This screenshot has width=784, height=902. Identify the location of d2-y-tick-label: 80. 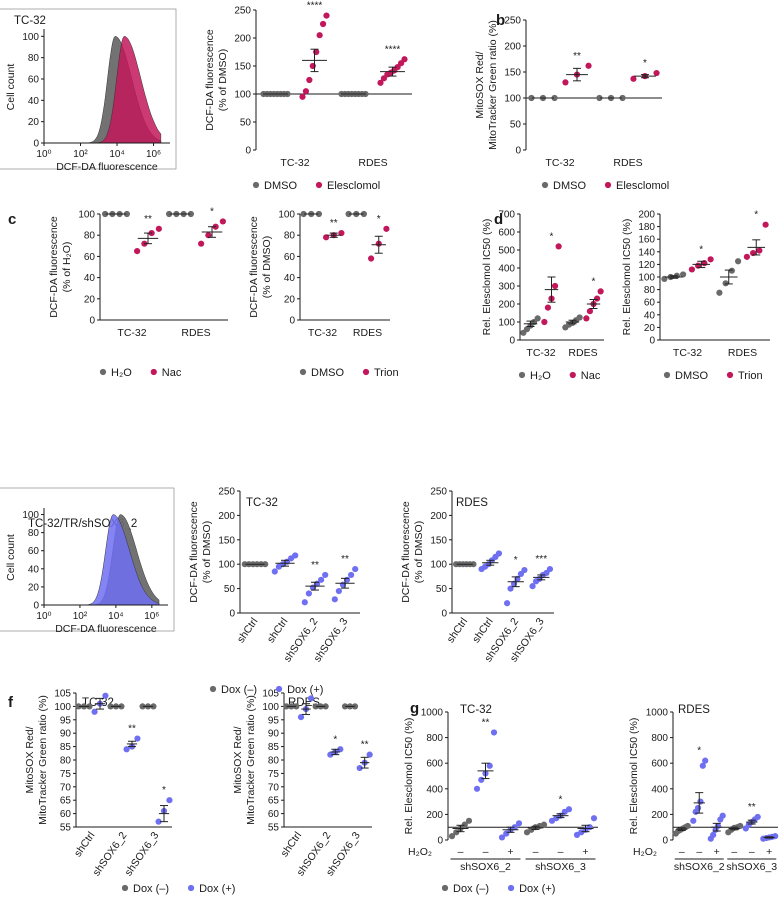
(650, 290).